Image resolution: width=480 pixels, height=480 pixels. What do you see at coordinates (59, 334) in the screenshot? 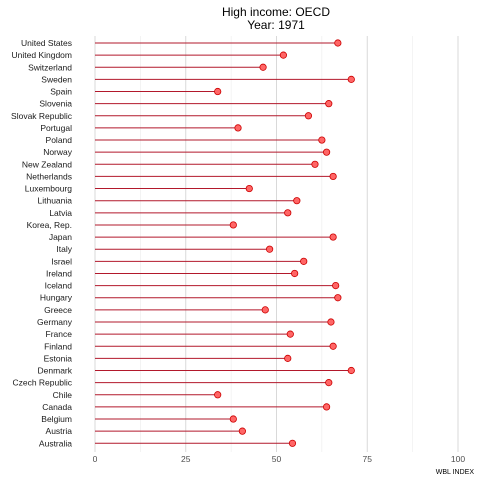
I see `category-label: France` at bounding box center [59, 334].